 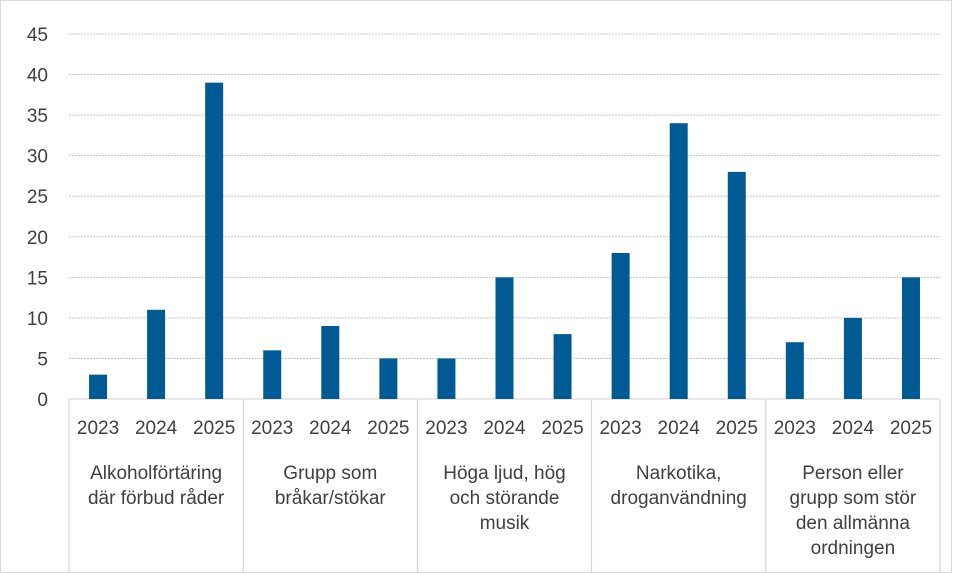 I want to click on y-tick-label: 0, so click(x=42, y=400).